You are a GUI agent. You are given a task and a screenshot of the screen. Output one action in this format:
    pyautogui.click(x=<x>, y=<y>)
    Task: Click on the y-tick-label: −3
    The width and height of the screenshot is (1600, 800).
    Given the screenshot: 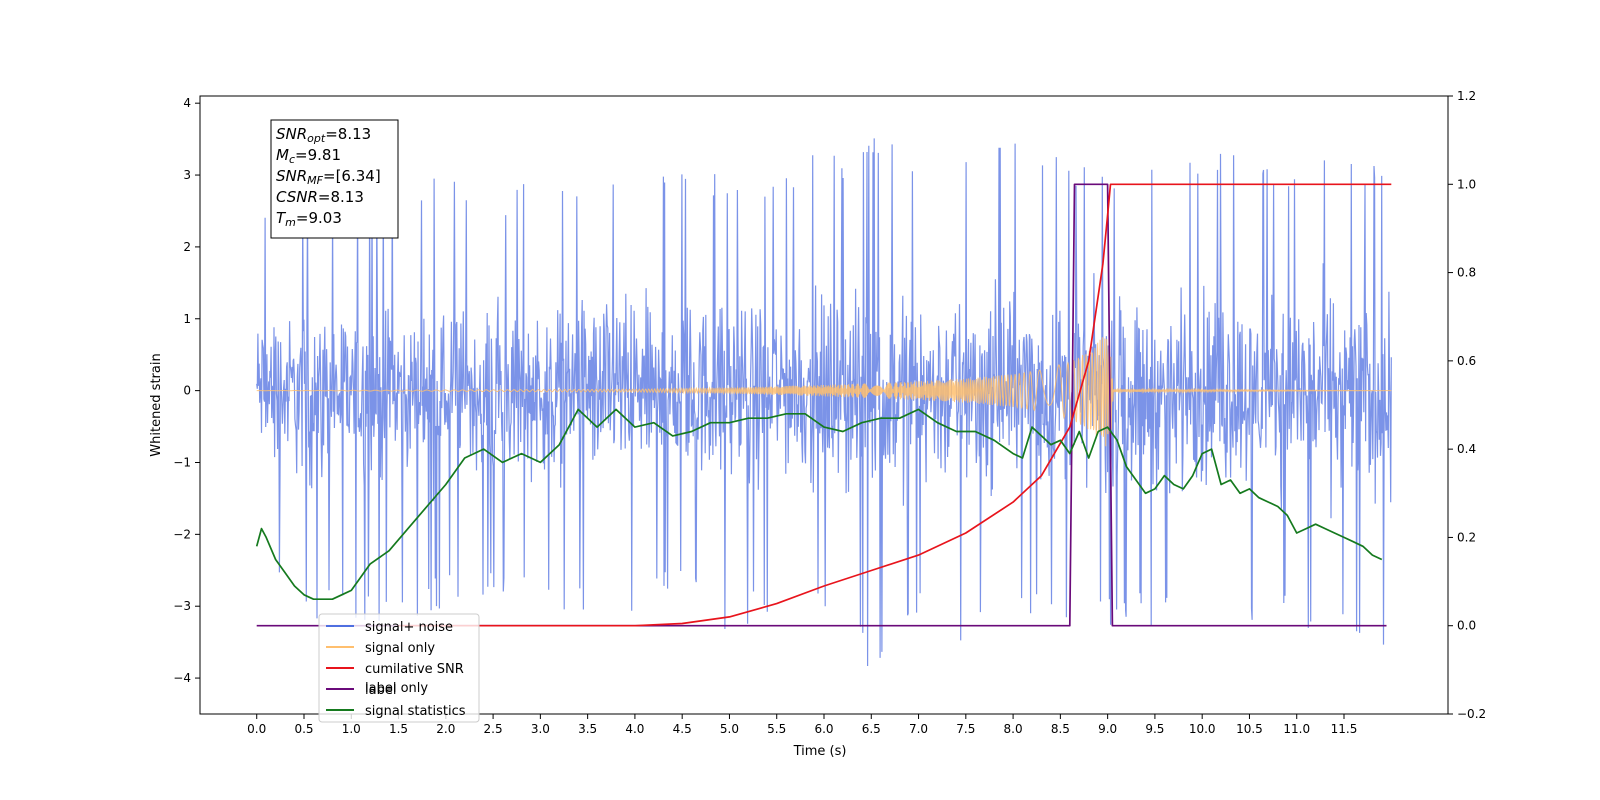 What is the action you would take?
    pyautogui.click(x=182, y=606)
    